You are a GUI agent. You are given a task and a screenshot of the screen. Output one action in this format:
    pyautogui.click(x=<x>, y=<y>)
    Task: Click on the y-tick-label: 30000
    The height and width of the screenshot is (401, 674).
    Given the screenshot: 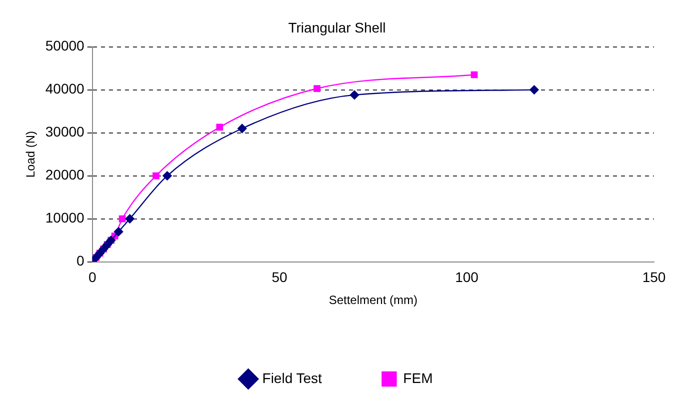 What is the action you would take?
    pyautogui.click(x=65, y=132)
    